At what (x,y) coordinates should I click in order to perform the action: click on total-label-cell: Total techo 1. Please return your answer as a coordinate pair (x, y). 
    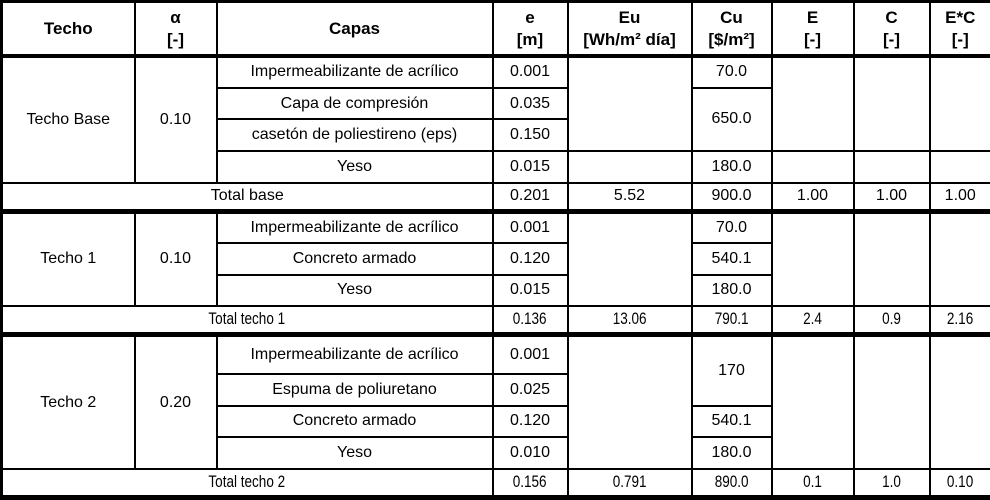
    Looking at the image, I should click on (247, 321).